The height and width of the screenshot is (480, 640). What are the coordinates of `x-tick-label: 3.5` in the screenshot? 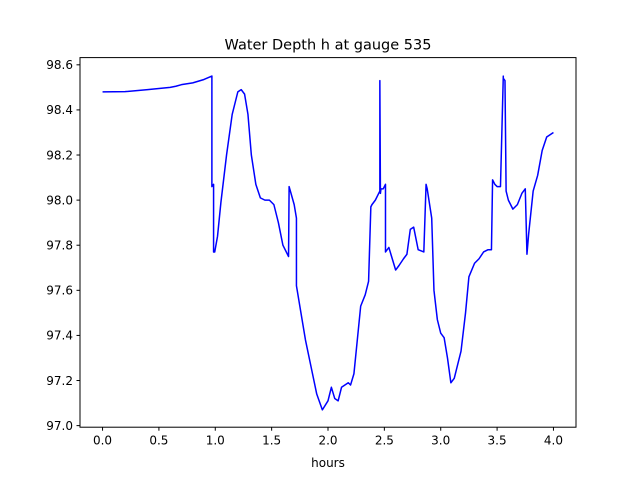 It's located at (497, 441).